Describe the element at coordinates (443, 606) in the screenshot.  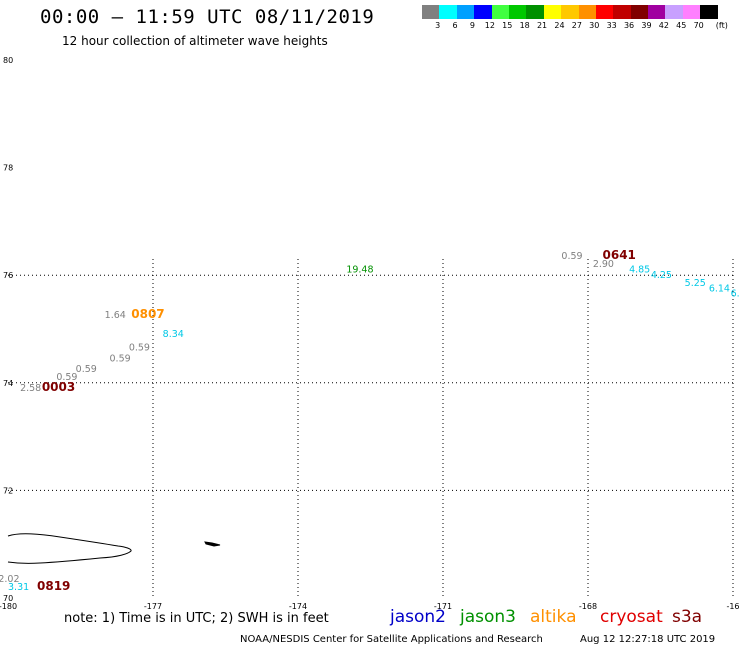
I see `lon-tick-label: -171` at that location.